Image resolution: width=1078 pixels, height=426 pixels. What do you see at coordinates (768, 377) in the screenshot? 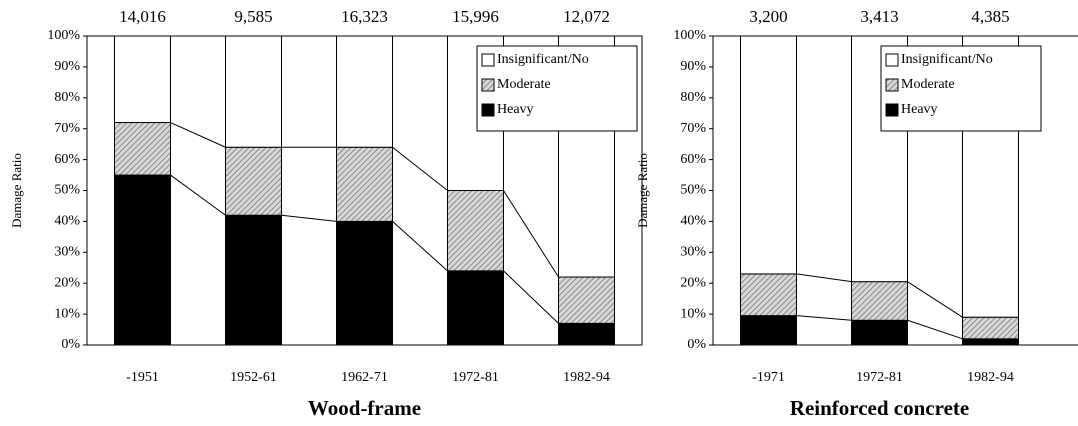
I see `x-tick-label: -1971` at bounding box center [768, 377].